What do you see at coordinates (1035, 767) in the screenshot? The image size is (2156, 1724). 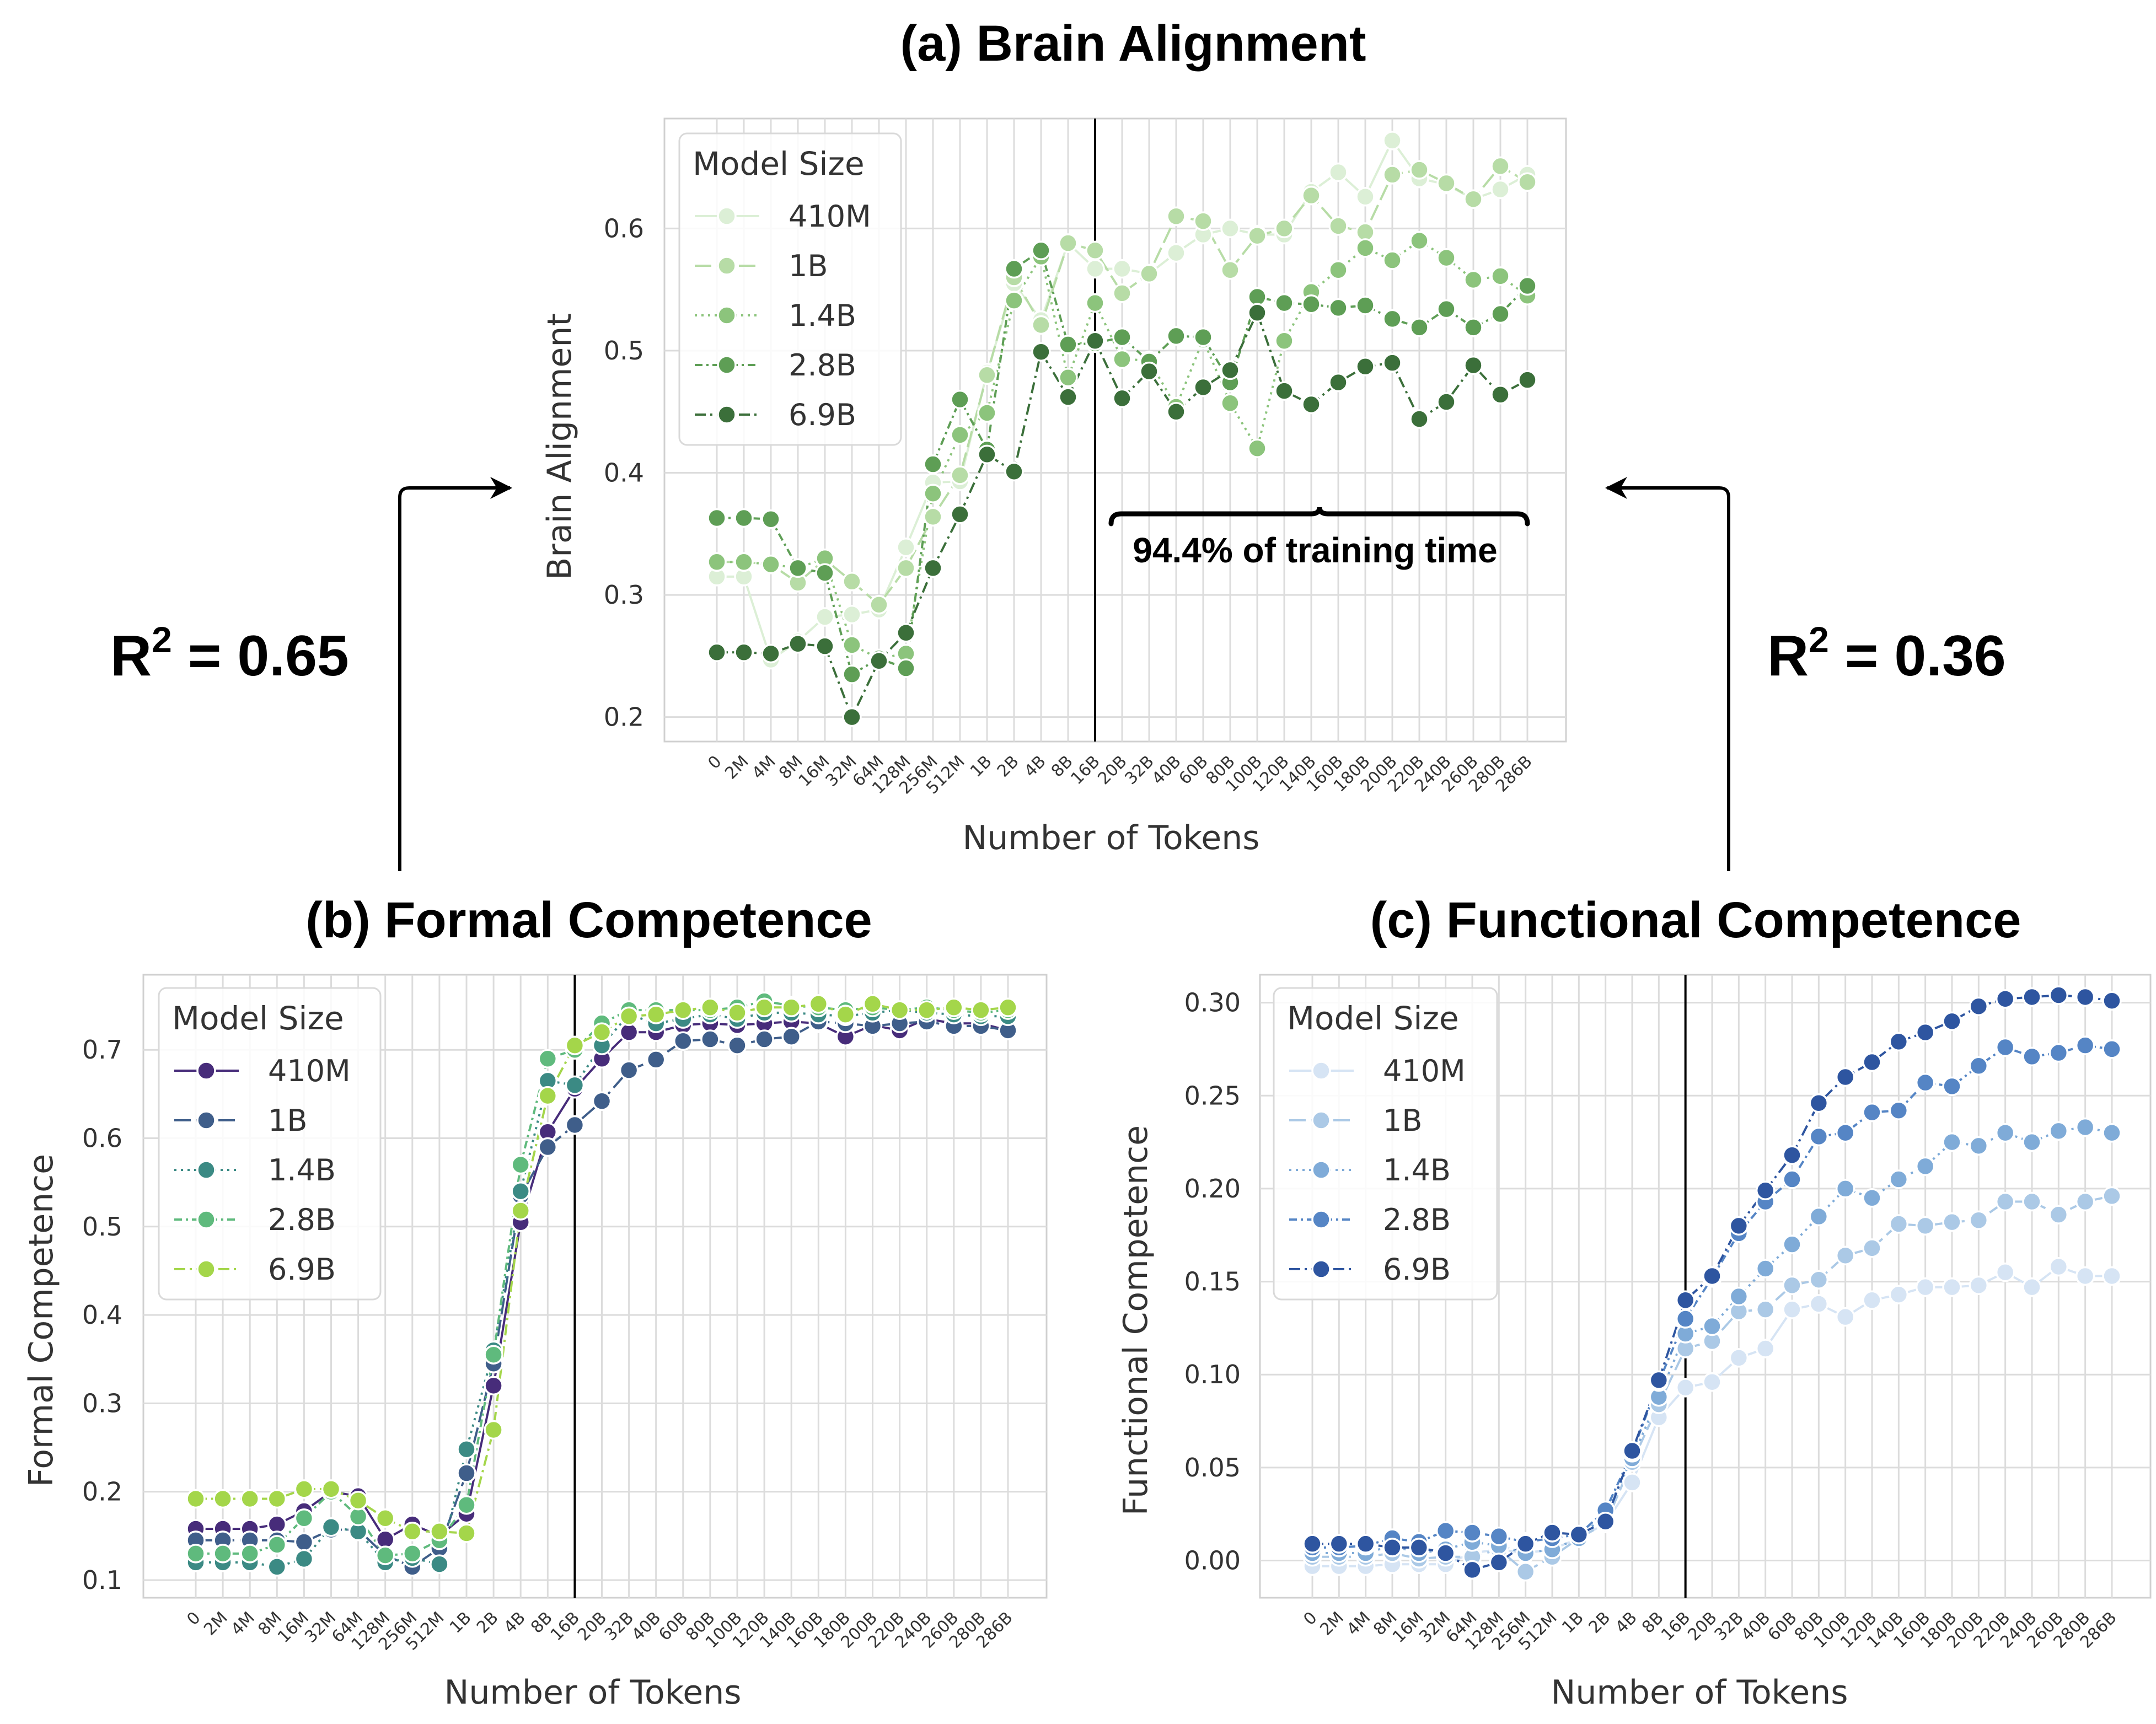 I see `brain-xtick-label: 4B` at bounding box center [1035, 767].